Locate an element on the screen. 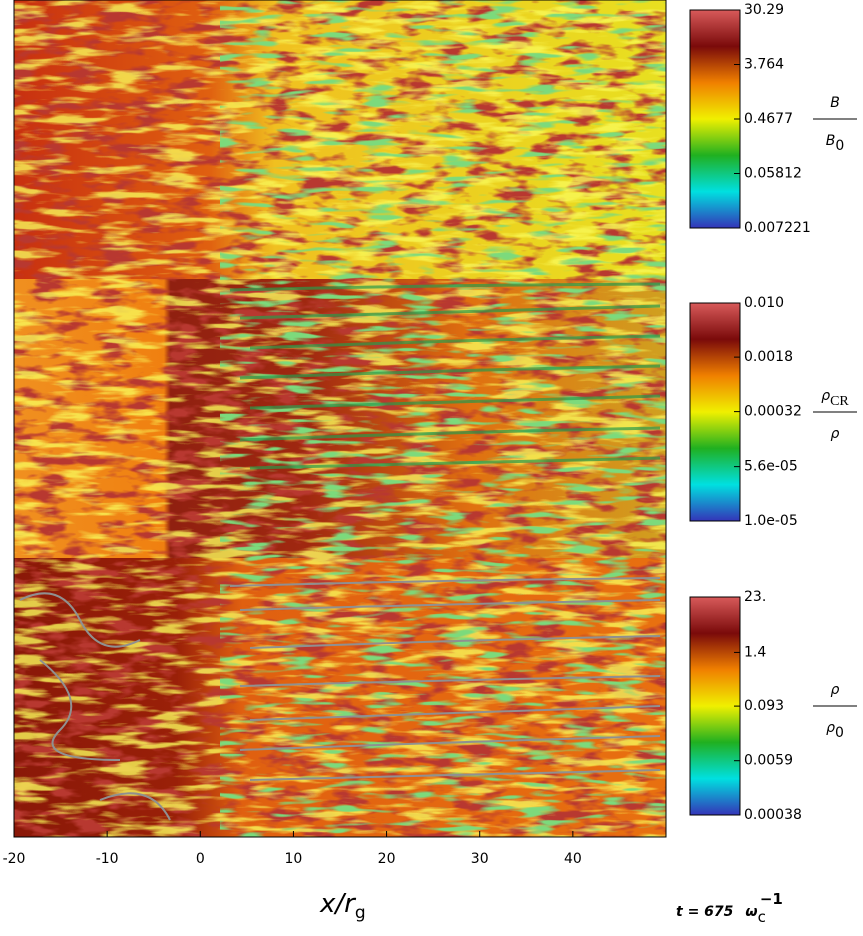 This screenshot has width=863, height=936. x-tick-label: 20 is located at coordinates (387, 859).